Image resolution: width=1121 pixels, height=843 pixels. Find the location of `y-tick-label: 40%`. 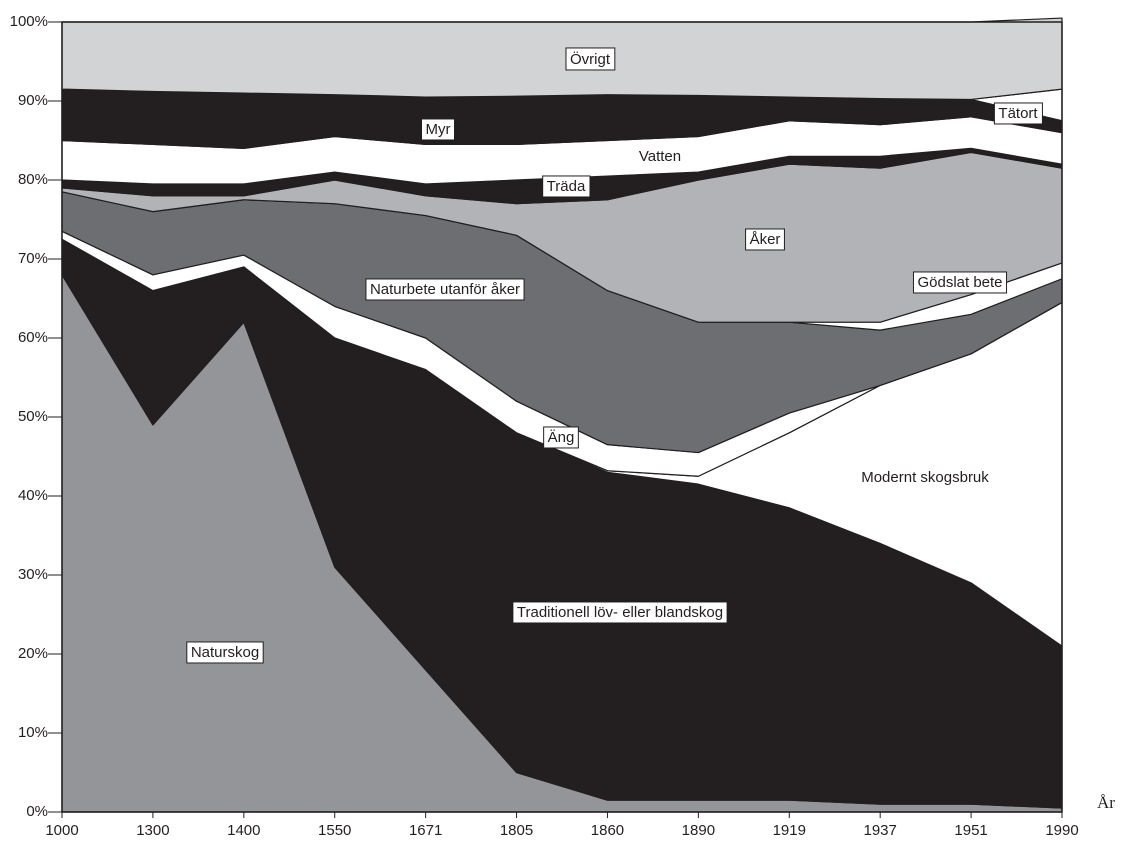

y-tick-label: 40% is located at coordinates (33, 495).